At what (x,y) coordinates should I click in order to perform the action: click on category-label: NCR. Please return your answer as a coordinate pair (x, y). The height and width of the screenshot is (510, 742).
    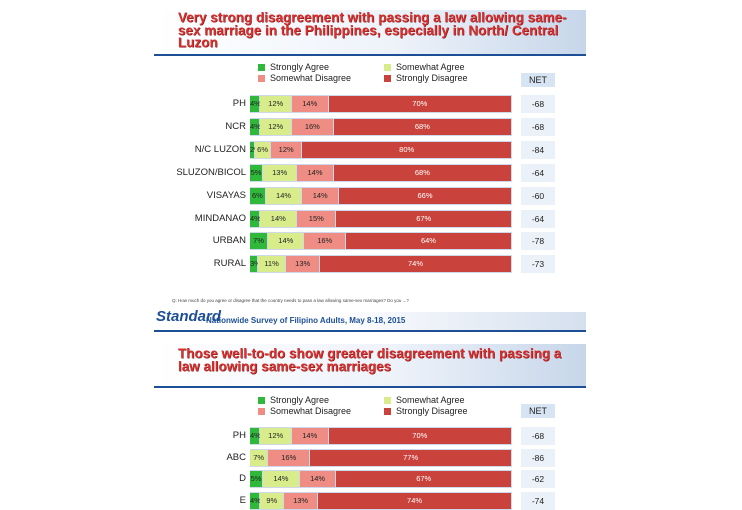
    Looking at the image, I should click on (235, 126).